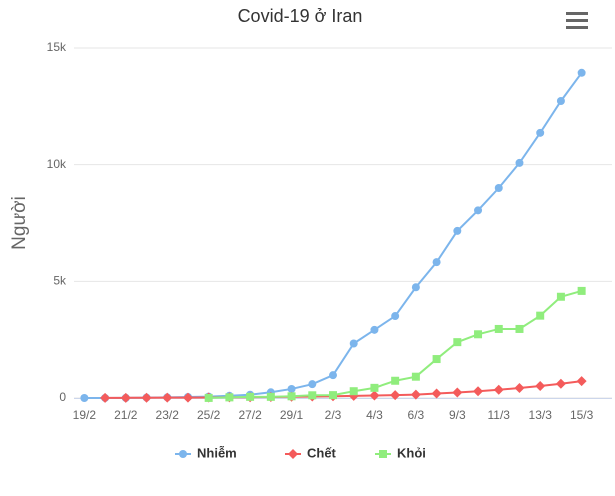  Describe the element at coordinates (209, 415) in the screenshot. I see `x-tick-label: 25/2` at that location.